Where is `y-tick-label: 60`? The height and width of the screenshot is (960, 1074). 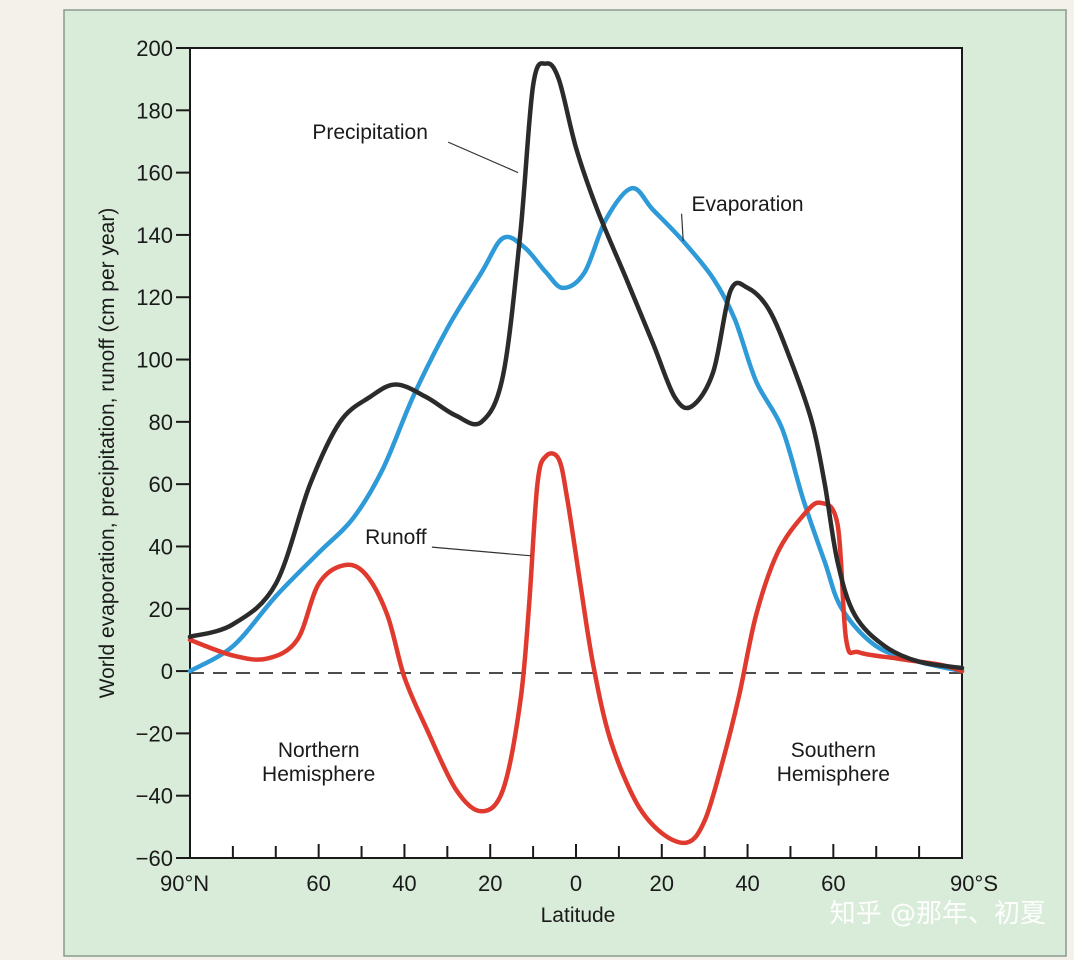 y-tick-label: 60 is located at coordinates (161, 484).